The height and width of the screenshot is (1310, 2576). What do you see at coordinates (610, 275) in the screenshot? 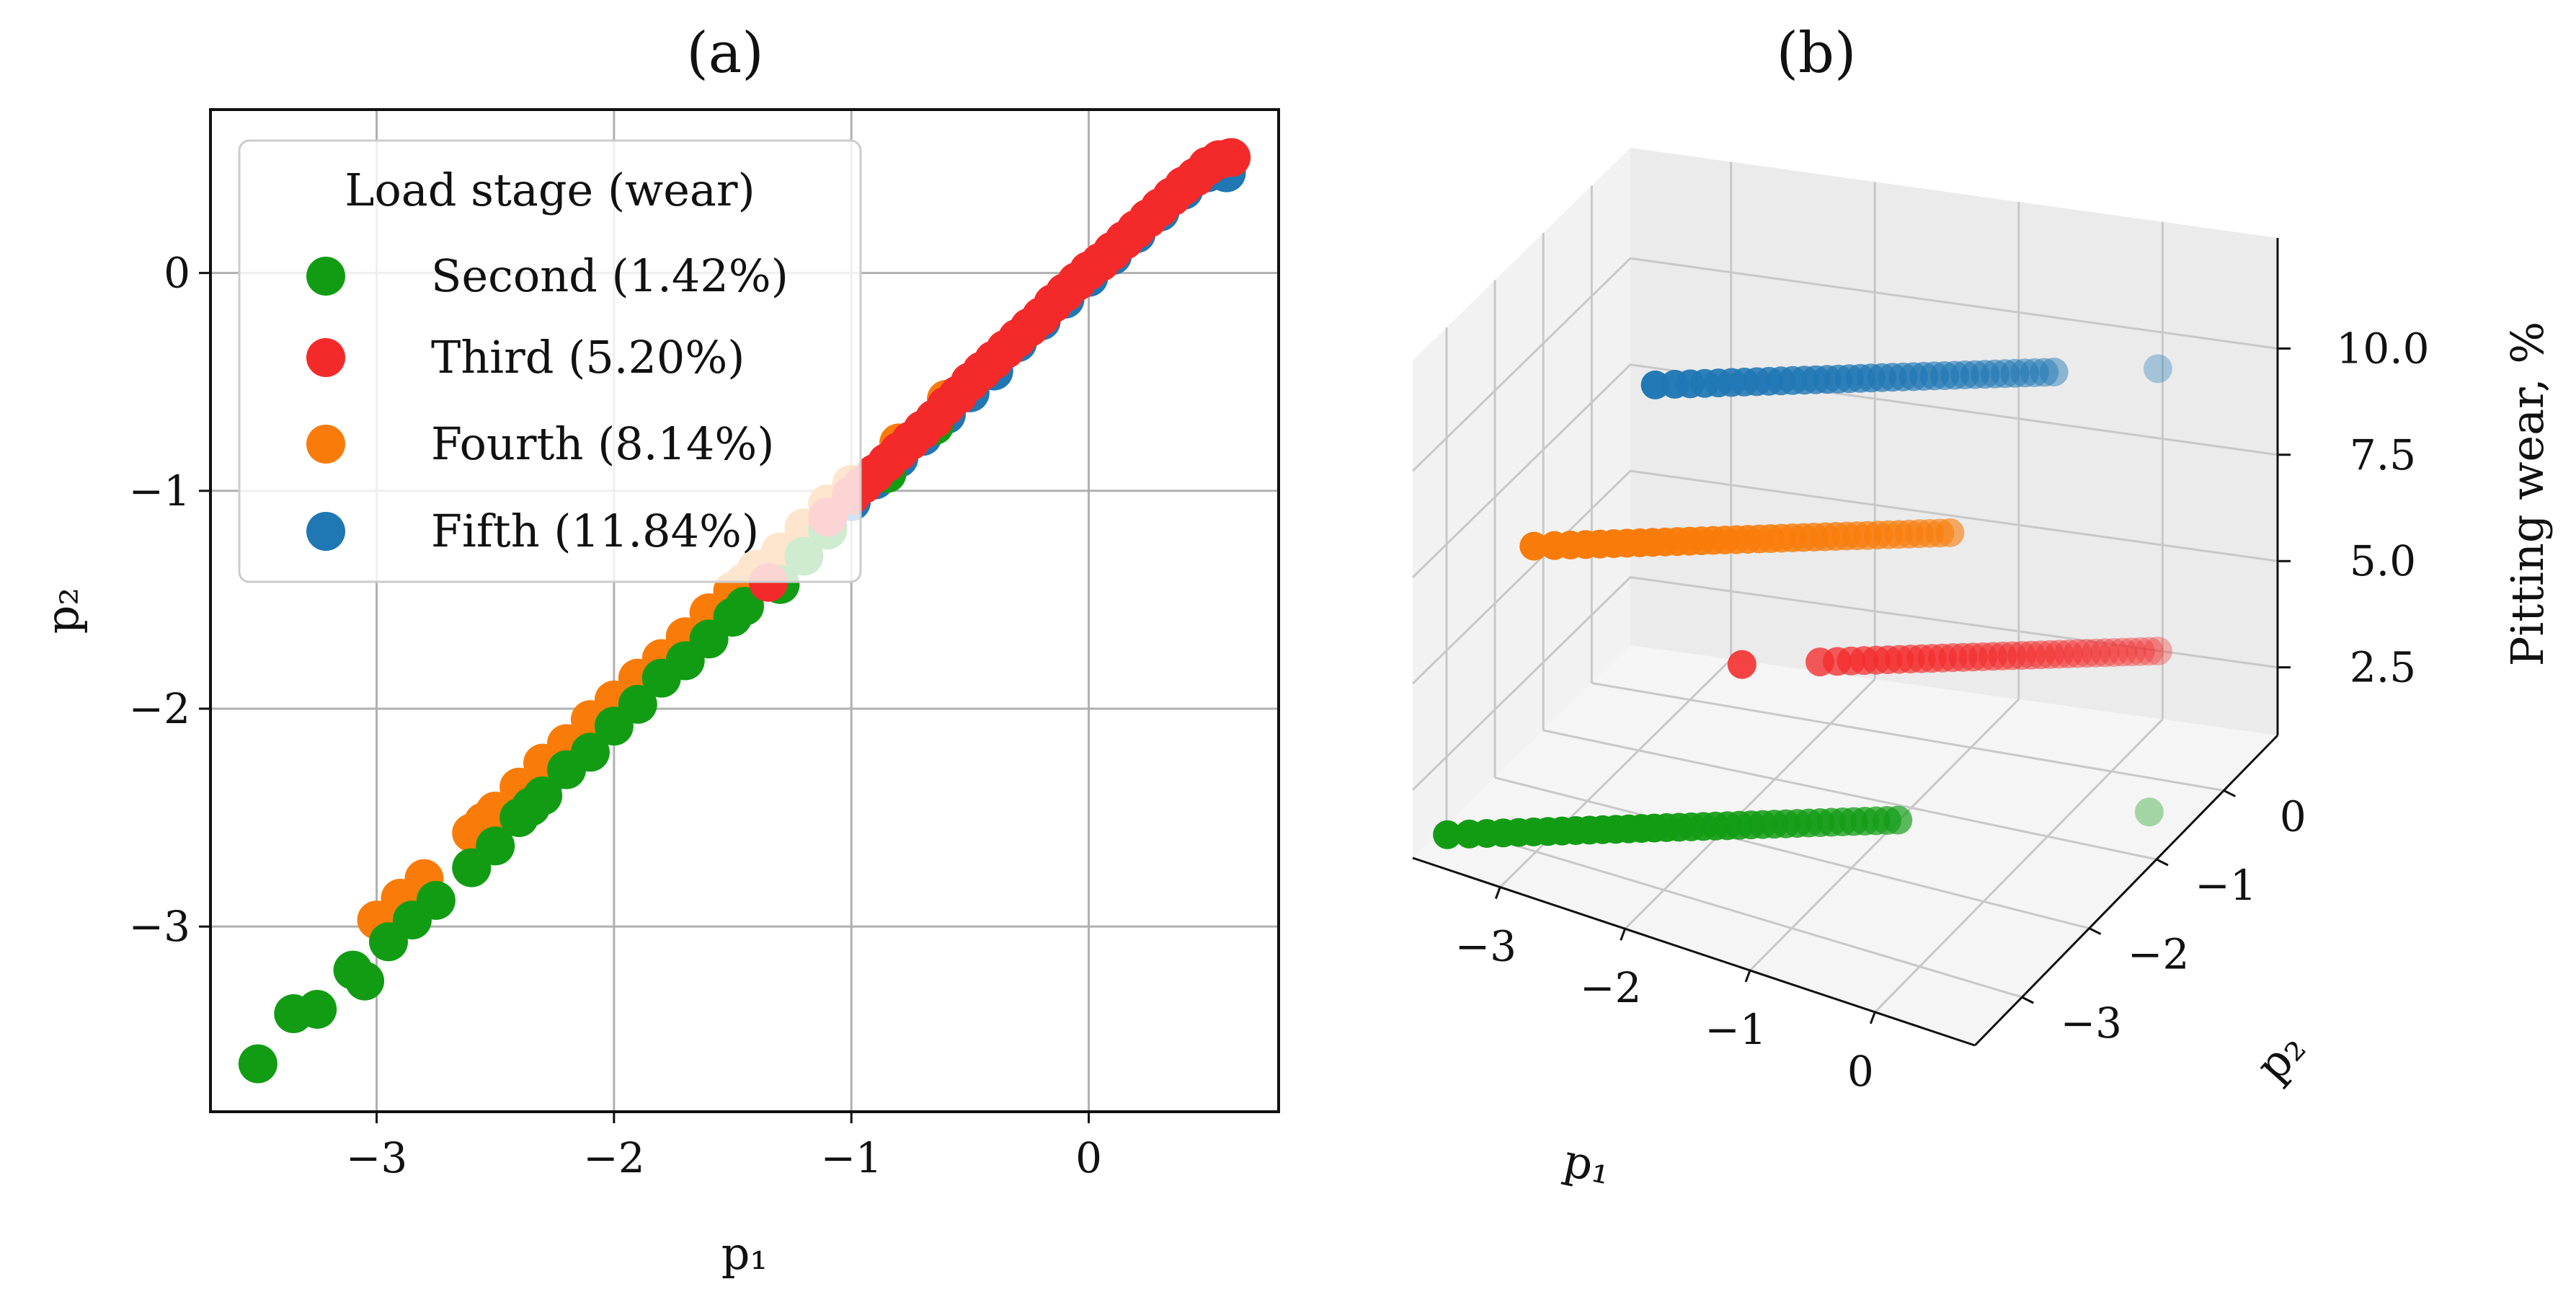
I see `legend-label-second: Second (1.42%)` at bounding box center [610, 275].